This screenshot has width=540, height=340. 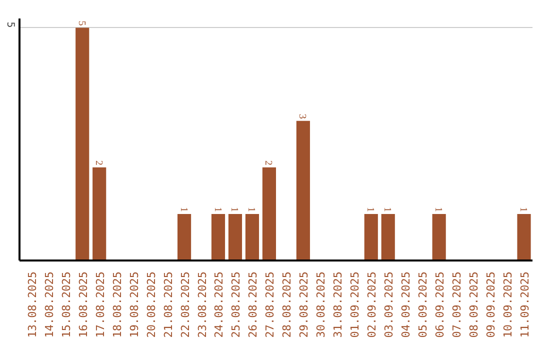 I want to click on x-tick-label: 19.08.2025, so click(x=134, y=304).